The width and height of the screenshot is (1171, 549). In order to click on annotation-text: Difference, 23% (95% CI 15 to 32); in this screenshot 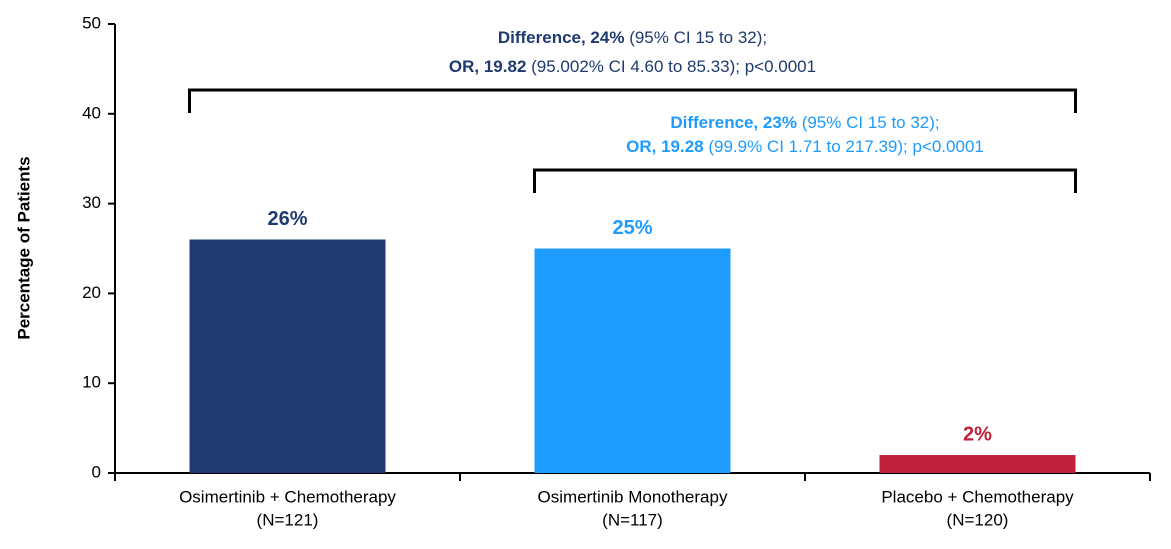, I will do `click(804, 122)`.